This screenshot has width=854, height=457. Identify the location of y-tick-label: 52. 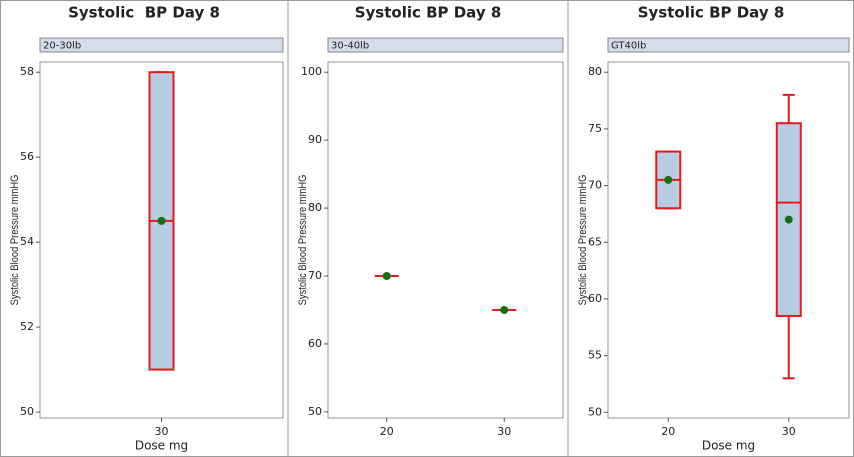
(27, 326).